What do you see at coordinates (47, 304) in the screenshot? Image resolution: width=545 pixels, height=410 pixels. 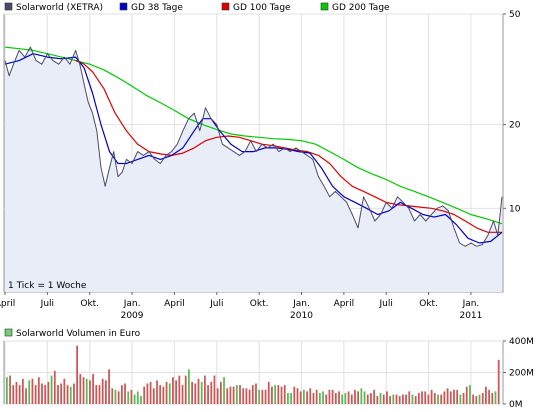 I see `price-xtick-label: Juli` at bounding box center [47, 304].